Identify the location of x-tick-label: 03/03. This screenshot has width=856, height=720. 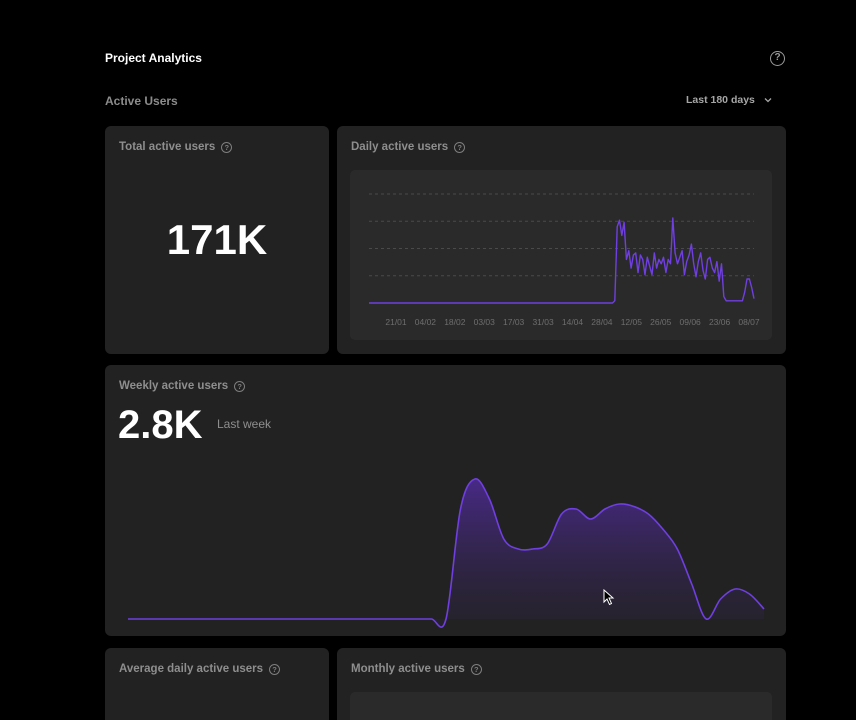
(485, 322).